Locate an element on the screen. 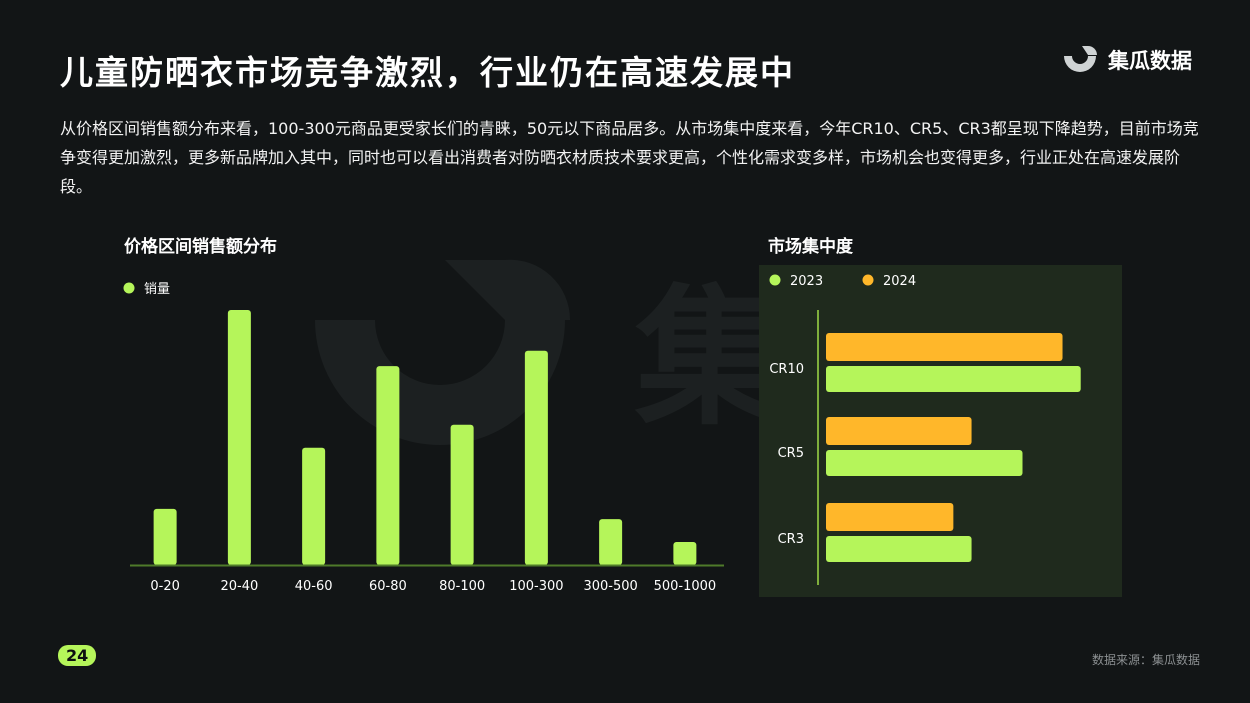 The image size is (1250, 703). legend-swatch-2023 is located at coordinates (775, 280).